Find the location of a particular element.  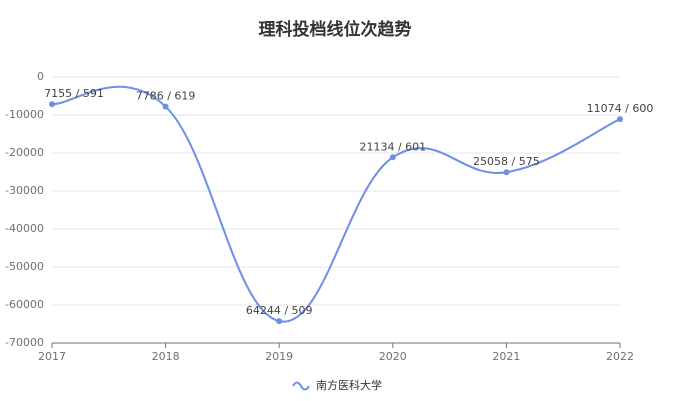

value-label: 7155 / 591 is located at coordinates (74, 93).